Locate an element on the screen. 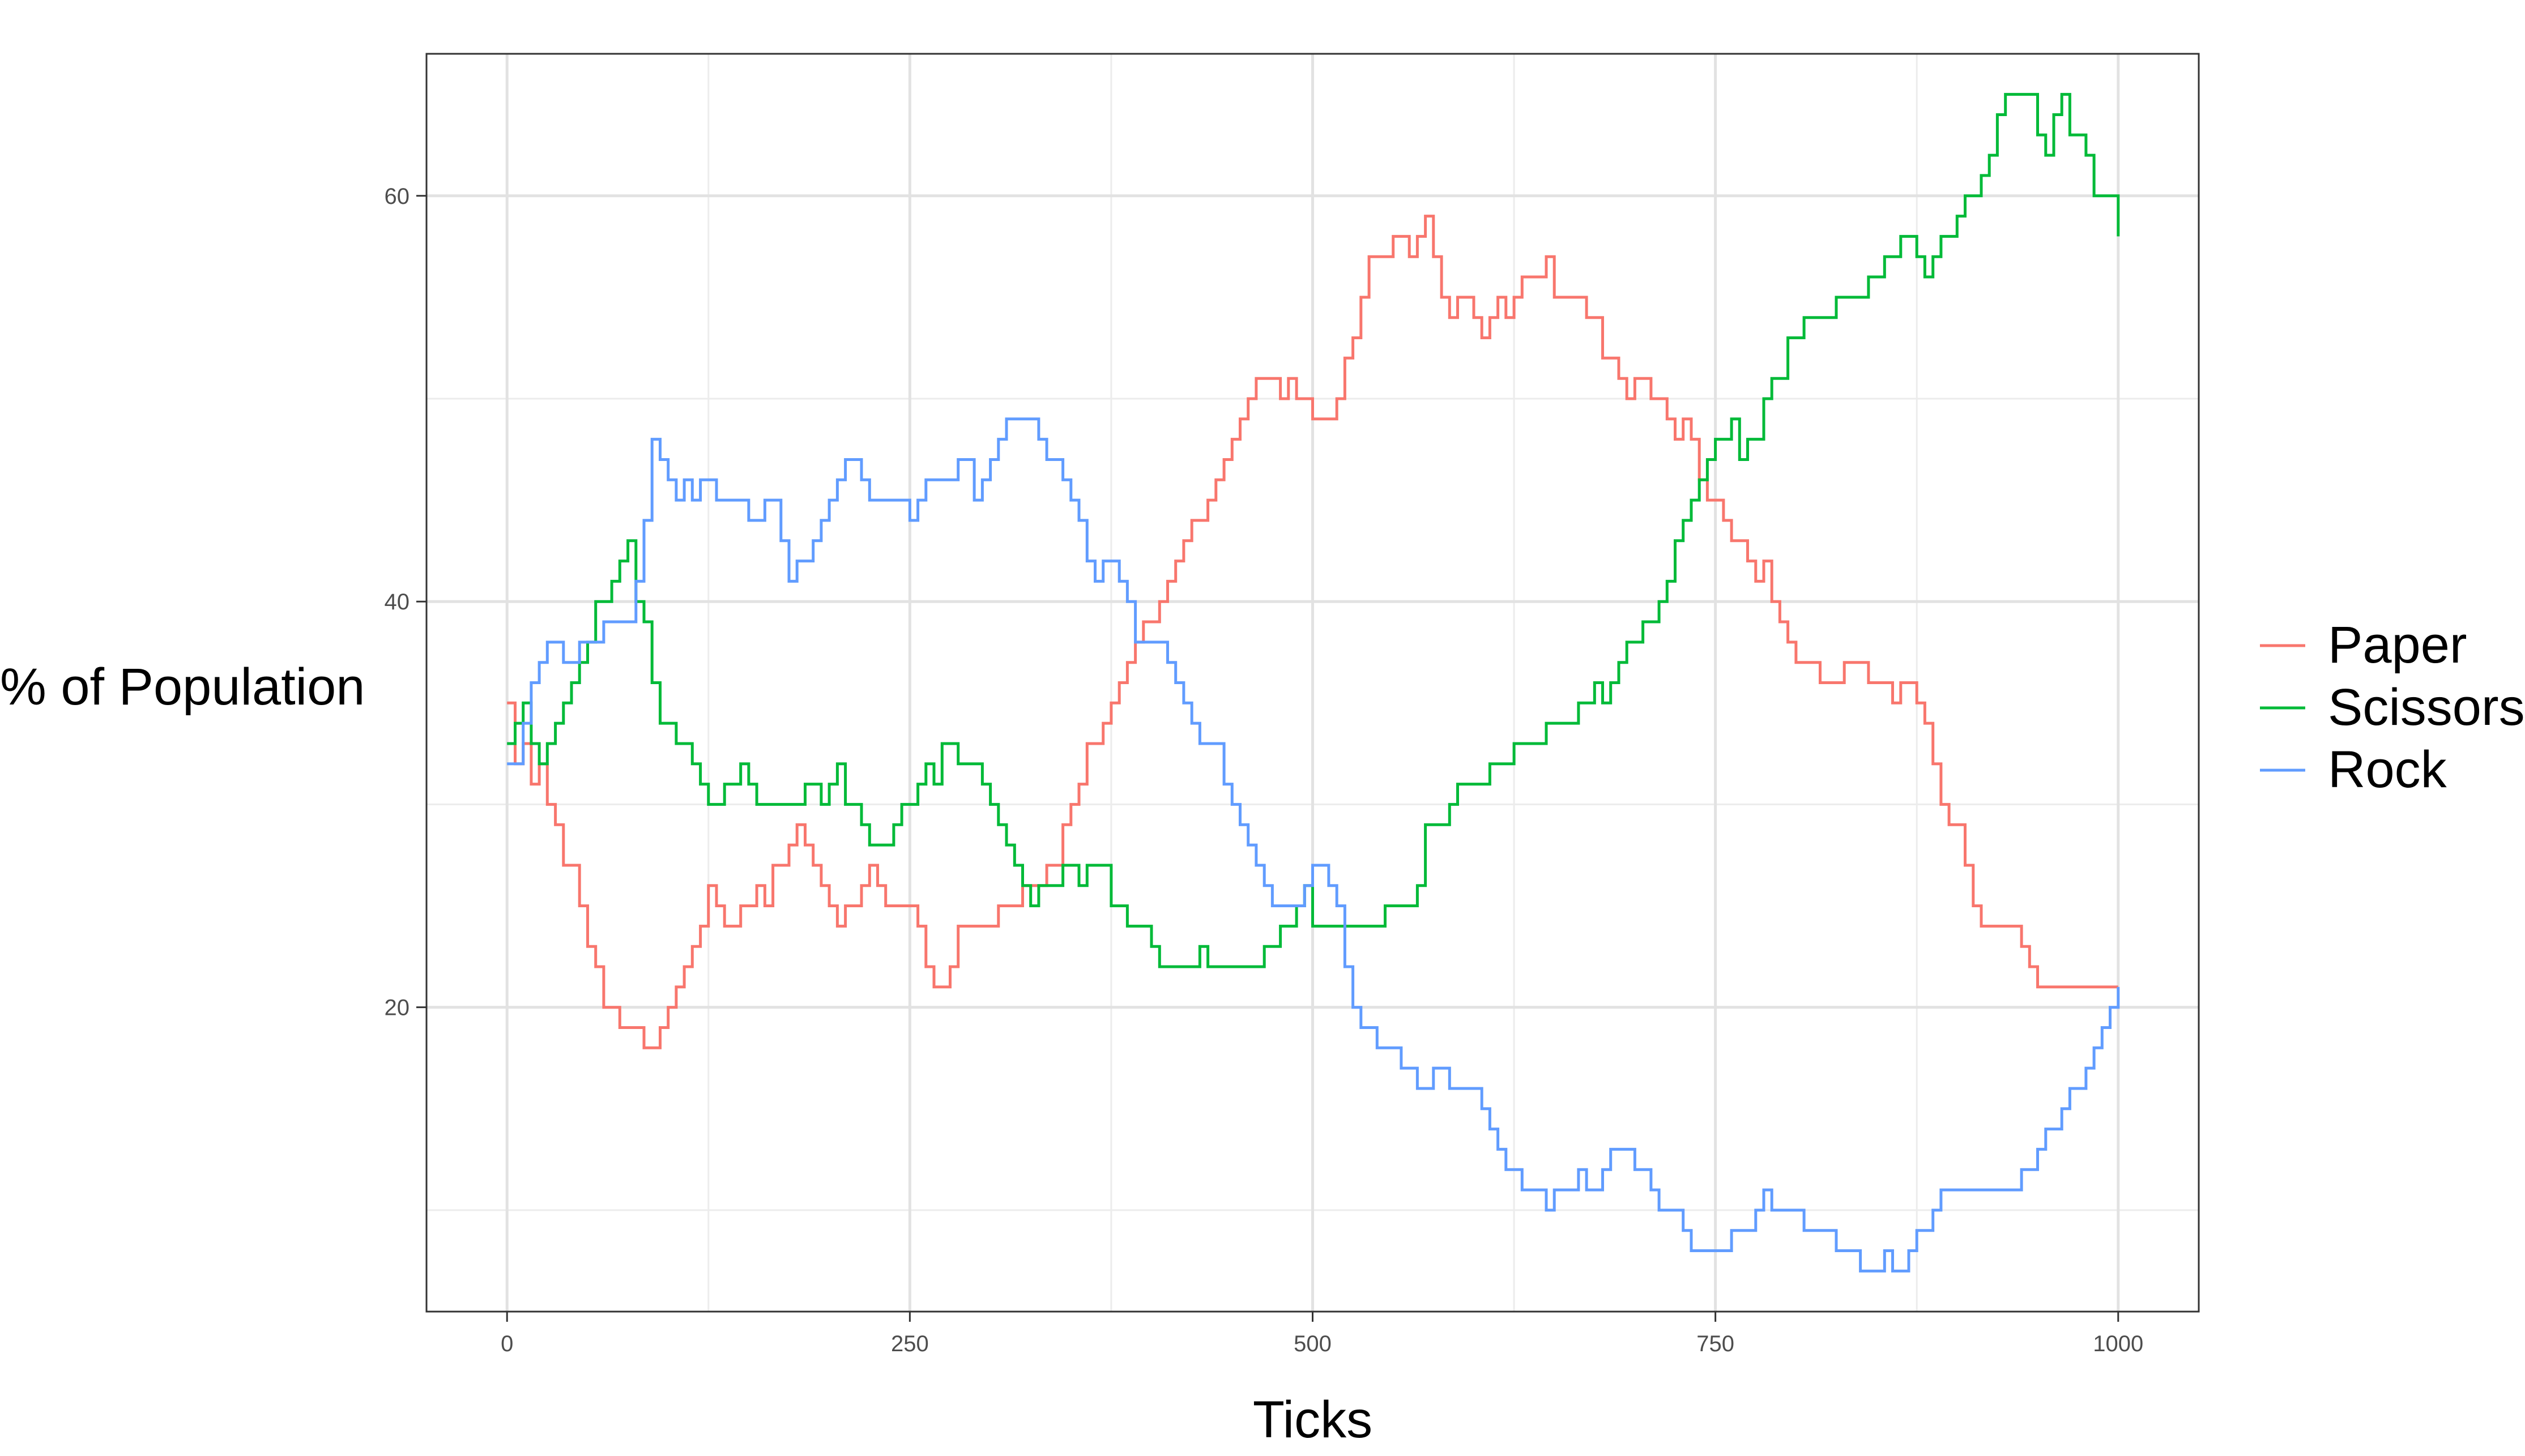 The height and width of the screenshot is (1456, 2525). x-tick-label: 750 is located at coordinates (1715, 1343).